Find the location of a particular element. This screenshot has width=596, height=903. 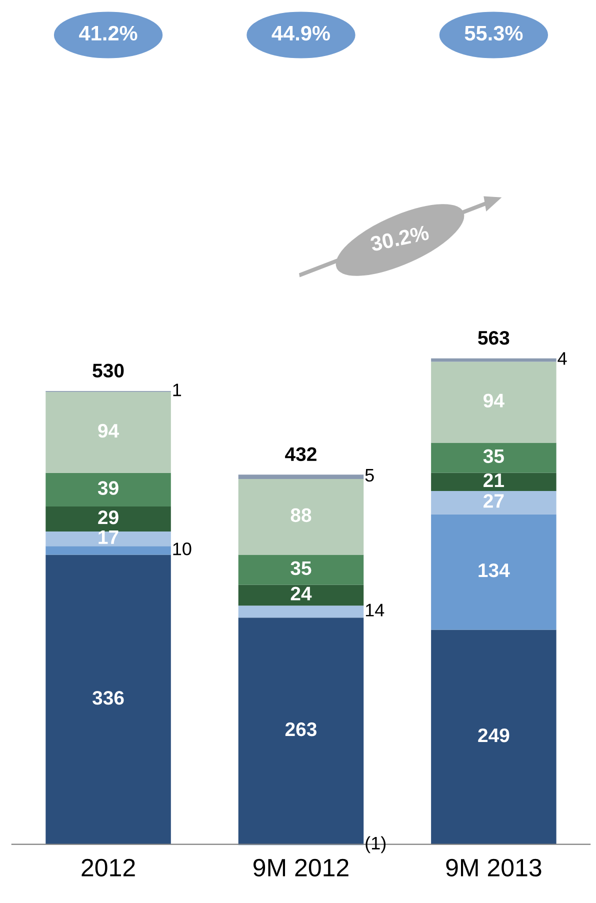

x-tick-label: 9M 2012 is located at coordinates (301, 867).